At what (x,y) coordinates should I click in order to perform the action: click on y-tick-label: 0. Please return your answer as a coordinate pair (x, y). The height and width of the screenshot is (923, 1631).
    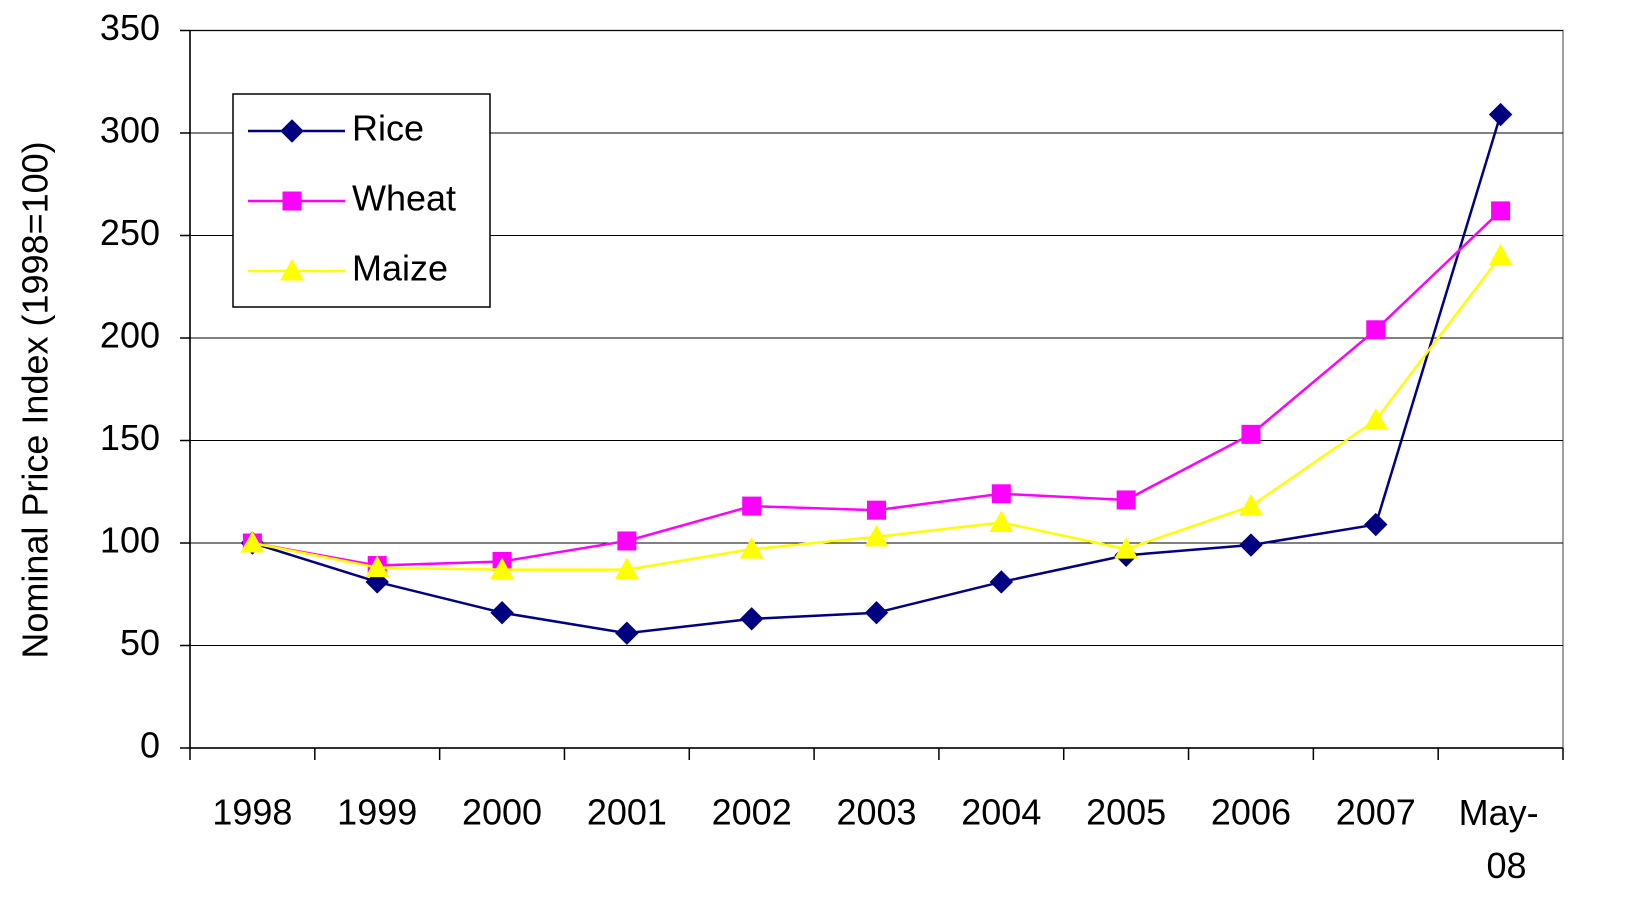
    Looking at the image, I should click on (150, 745).